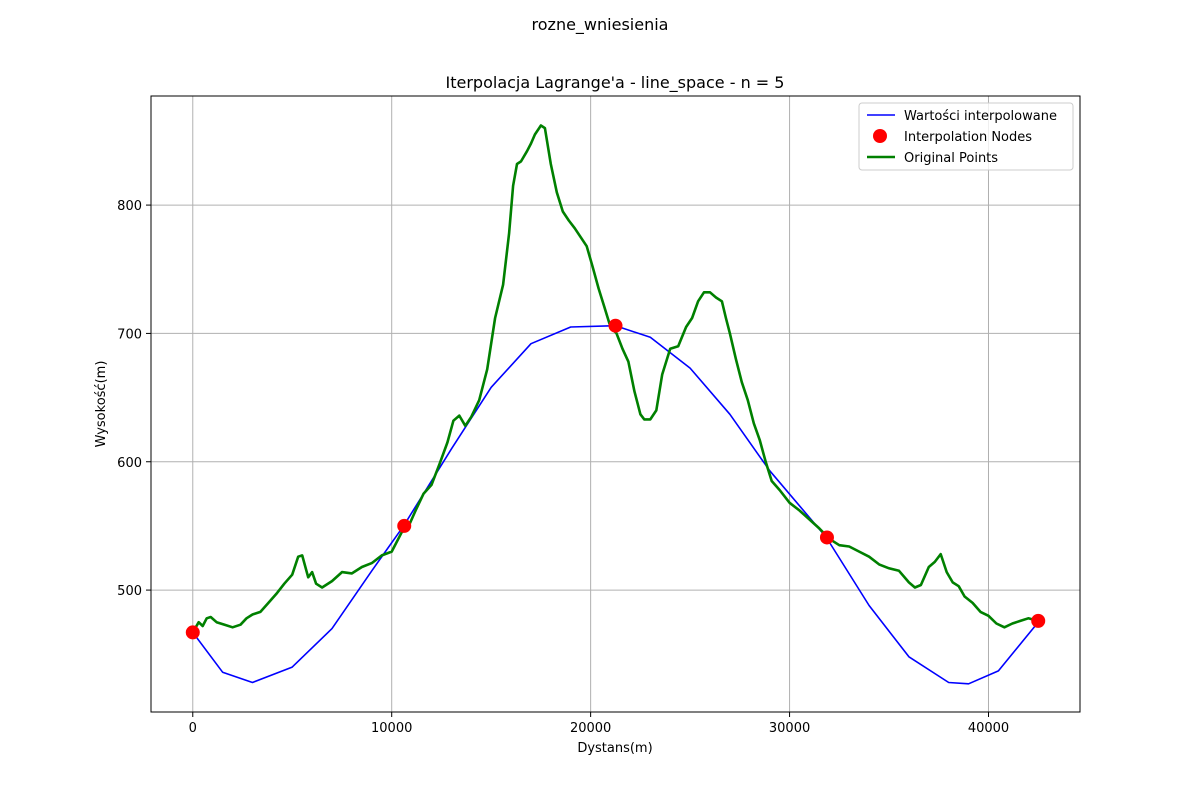 This screenshot has height=800, width=1200. What do you see at coordinates (980, 116) in the screenshot?
I see `legend-label-interpolated: Wartości interpolowane` at bounding box center [980, 116].